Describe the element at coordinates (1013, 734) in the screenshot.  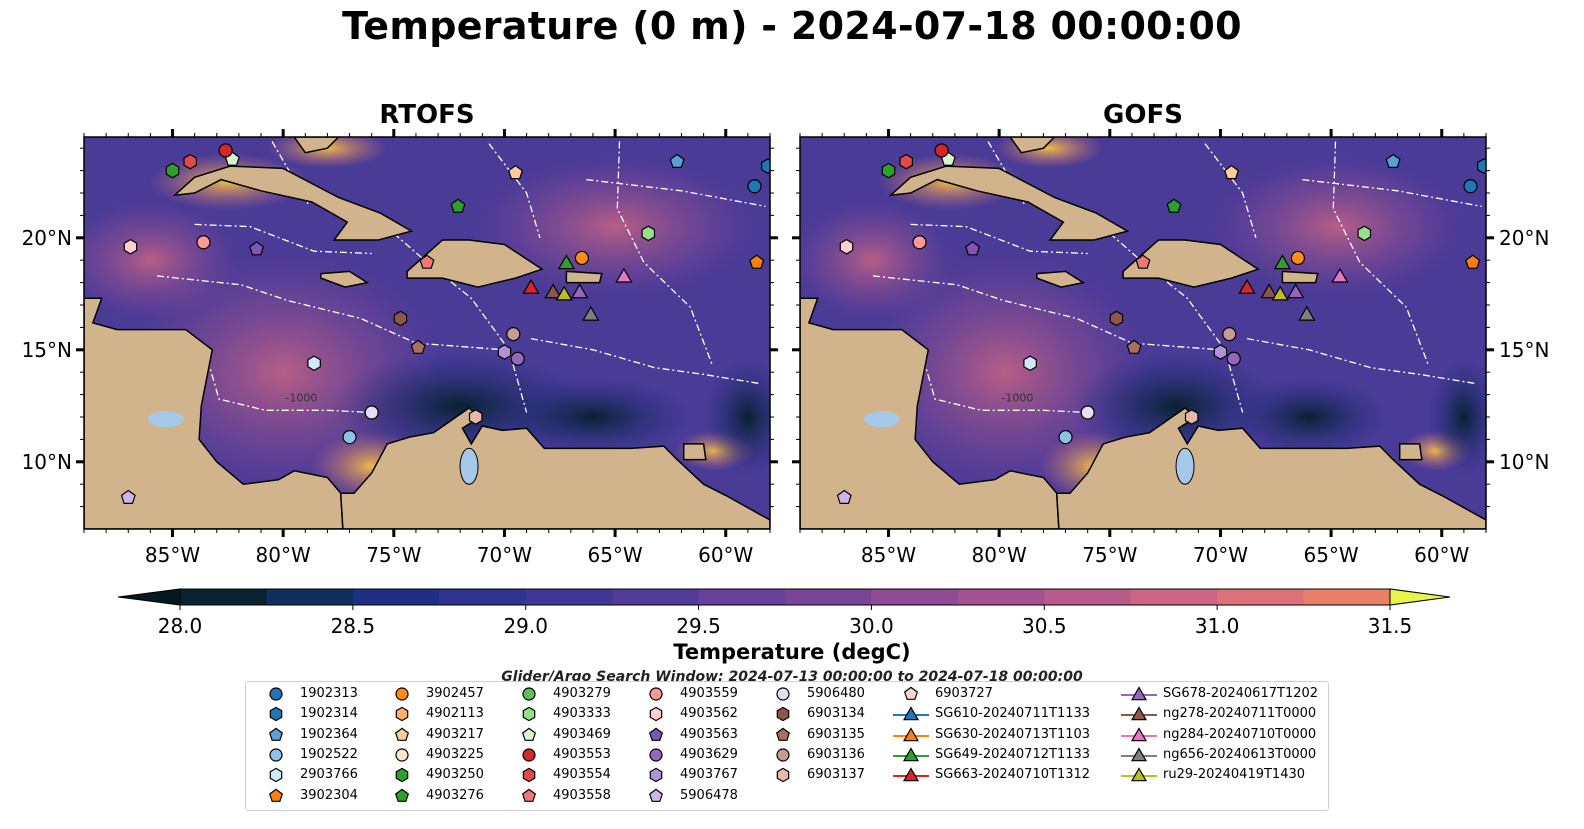
I see `legend-label: SG630-20240713T1103` at that location.